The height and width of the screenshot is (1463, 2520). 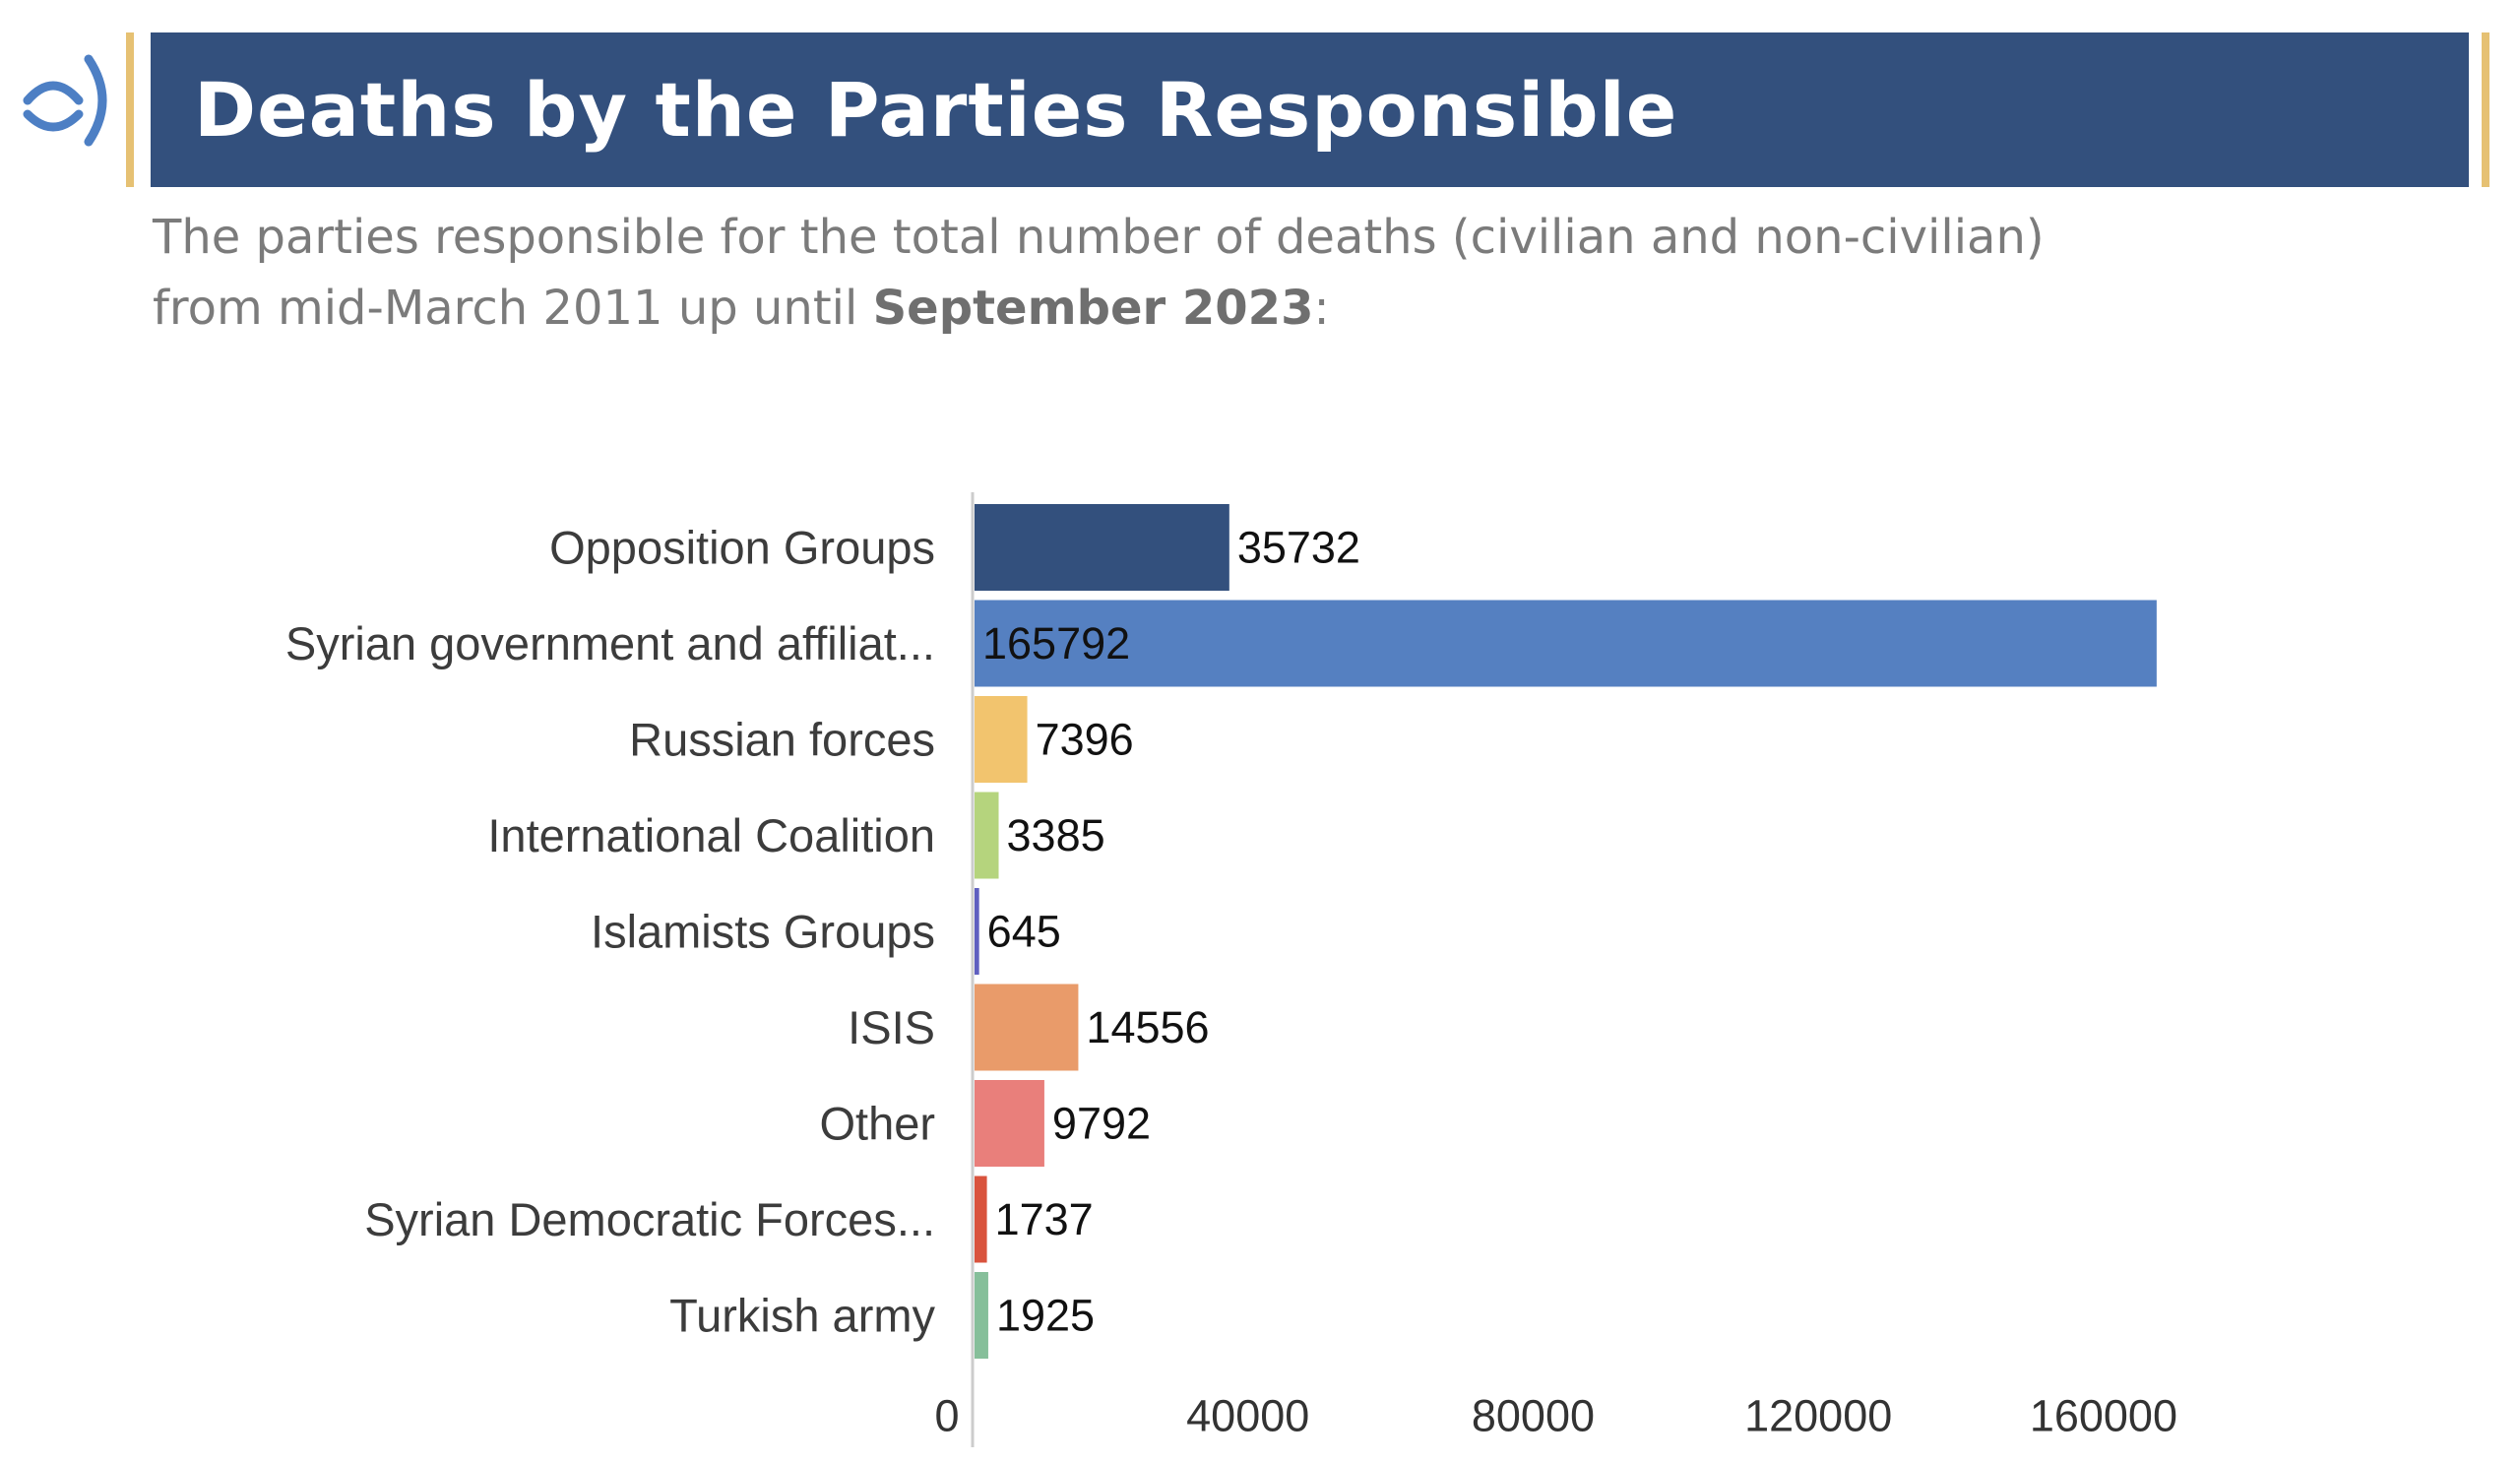 I want to click on data-label: 3385, so click(x=1056, y=835).